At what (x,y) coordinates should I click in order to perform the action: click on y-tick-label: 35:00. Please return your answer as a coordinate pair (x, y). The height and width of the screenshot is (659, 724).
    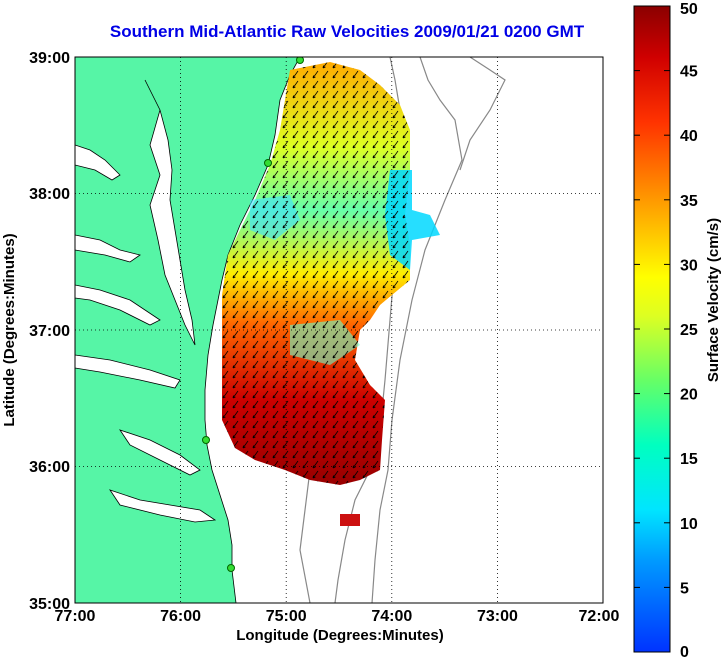
    Looking at the image, I should click on (49, 604).